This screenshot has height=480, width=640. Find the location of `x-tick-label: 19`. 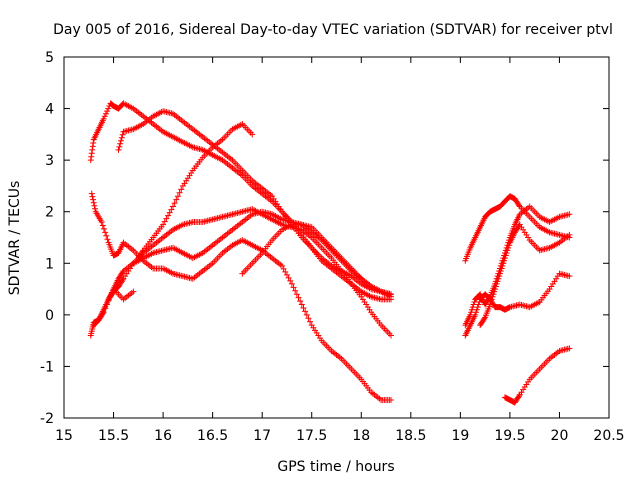

x-tick-label: 19 is located at coordinates (460, 436).